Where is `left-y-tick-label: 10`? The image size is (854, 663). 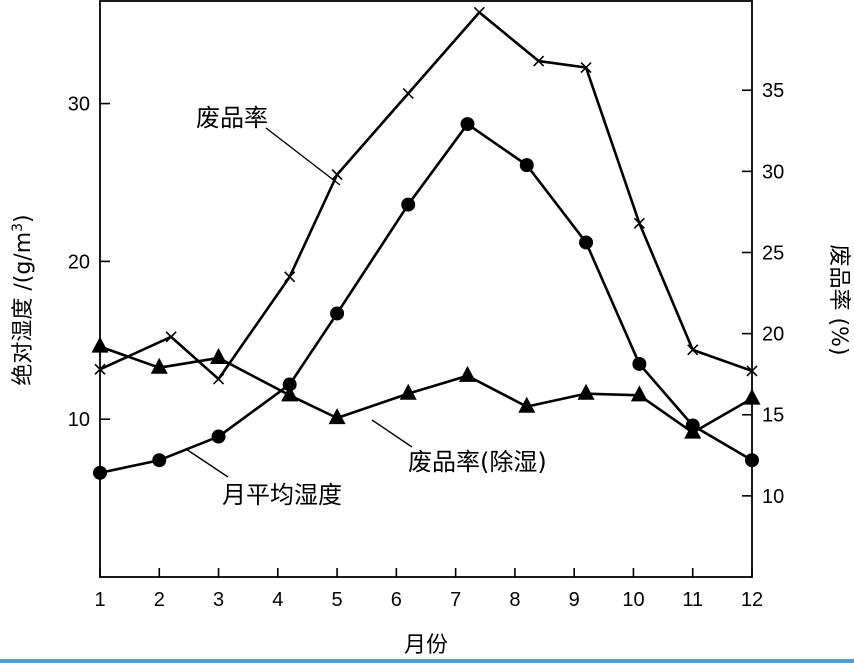 left-y-tick-label: 10 is located at coordinates (79, 420).